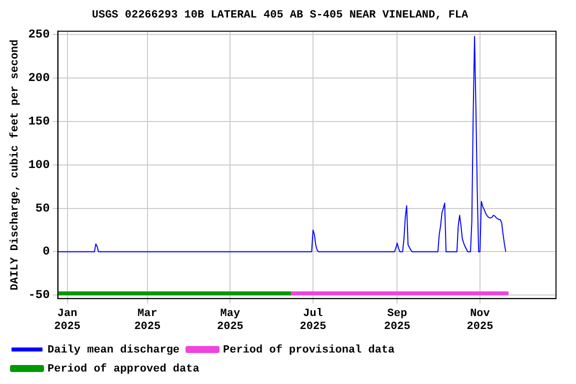  Describe the element at coordinates (15, 164) in the screenshot. I see `y-axis-title: DAILY Discharge, cubic feet per second` at that location.